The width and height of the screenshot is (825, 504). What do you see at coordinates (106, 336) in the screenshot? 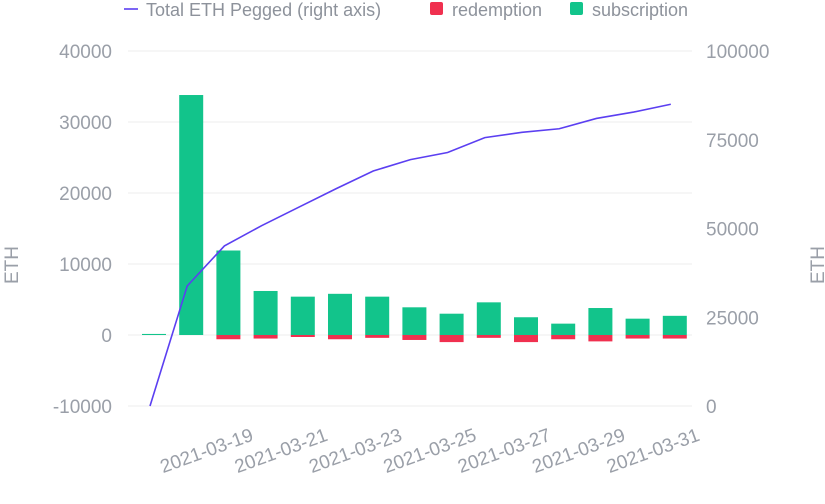
I see `y-left-tick-label: 0` at bounding box center [106, 336].